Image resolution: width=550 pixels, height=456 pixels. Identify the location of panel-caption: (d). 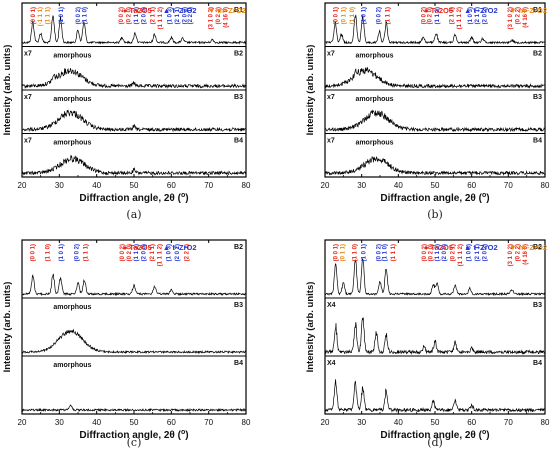
(435, 442).